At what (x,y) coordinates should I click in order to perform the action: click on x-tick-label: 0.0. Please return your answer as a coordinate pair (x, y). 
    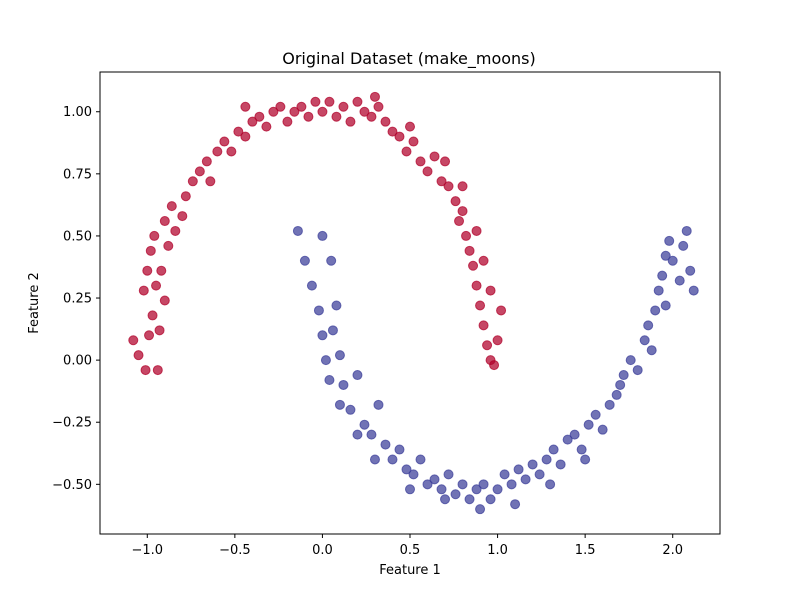
    Looking at the image, I should click on (322, 550).